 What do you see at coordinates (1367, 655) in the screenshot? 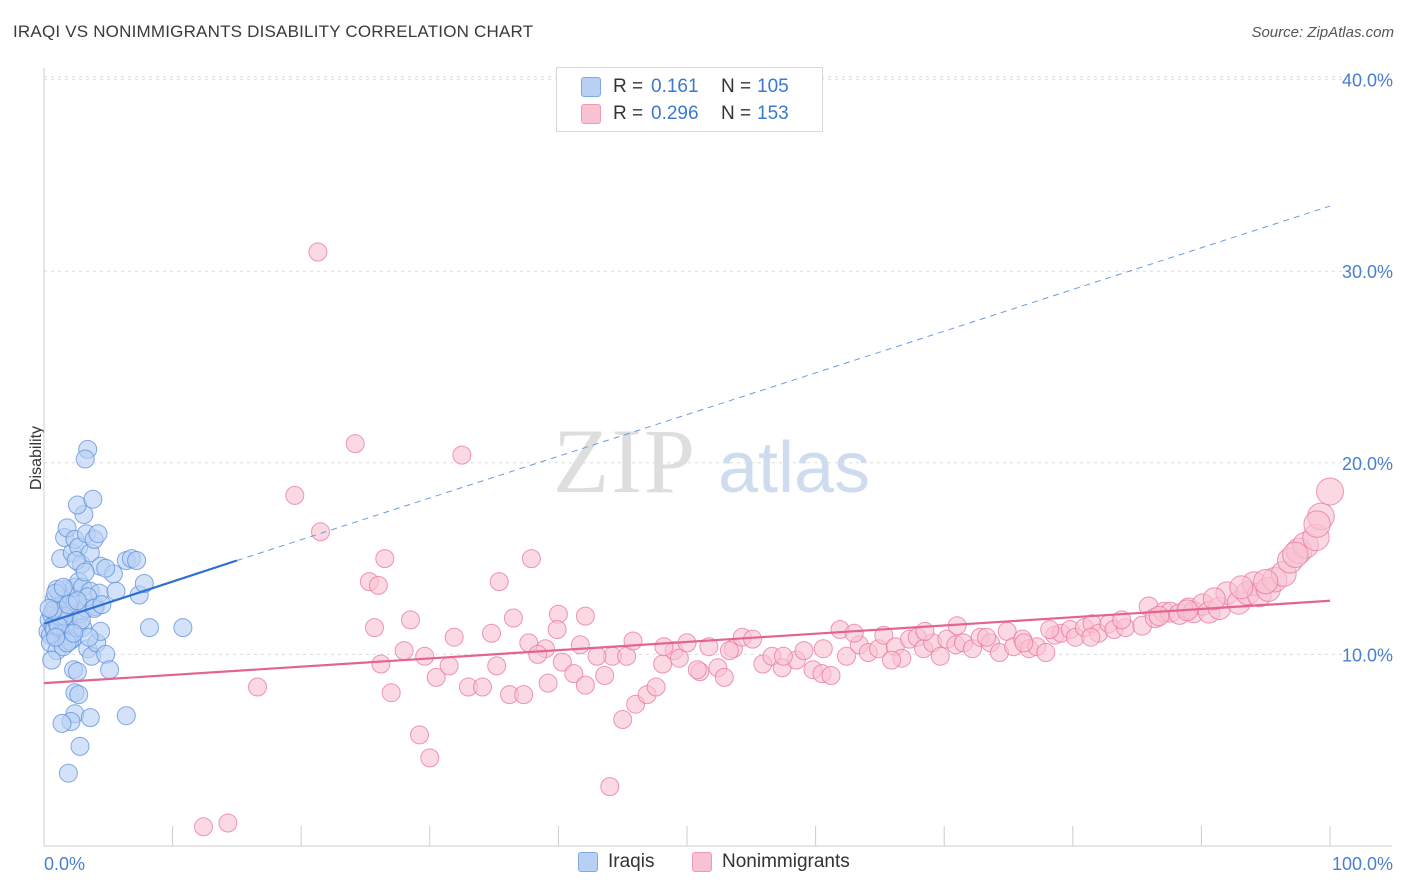
I see `y-tick-label: 10.0%` at bounding box center [1367, 655].